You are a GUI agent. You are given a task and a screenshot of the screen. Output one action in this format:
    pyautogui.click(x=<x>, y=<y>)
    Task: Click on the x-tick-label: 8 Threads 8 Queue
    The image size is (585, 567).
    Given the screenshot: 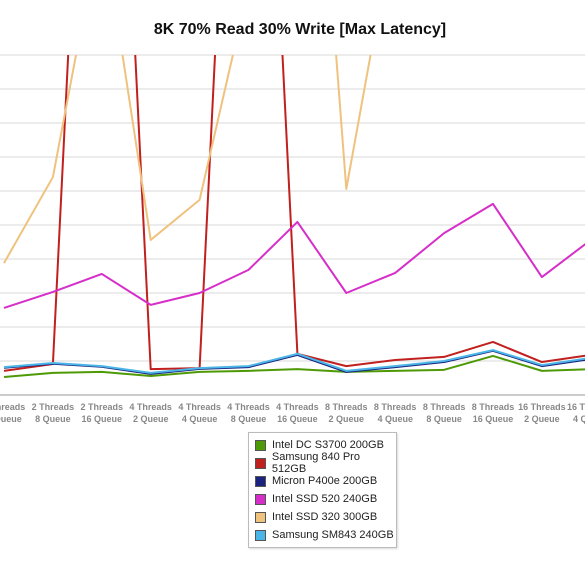 What is the action you would take?
    pyautogui.click(x=444, y=413)
    